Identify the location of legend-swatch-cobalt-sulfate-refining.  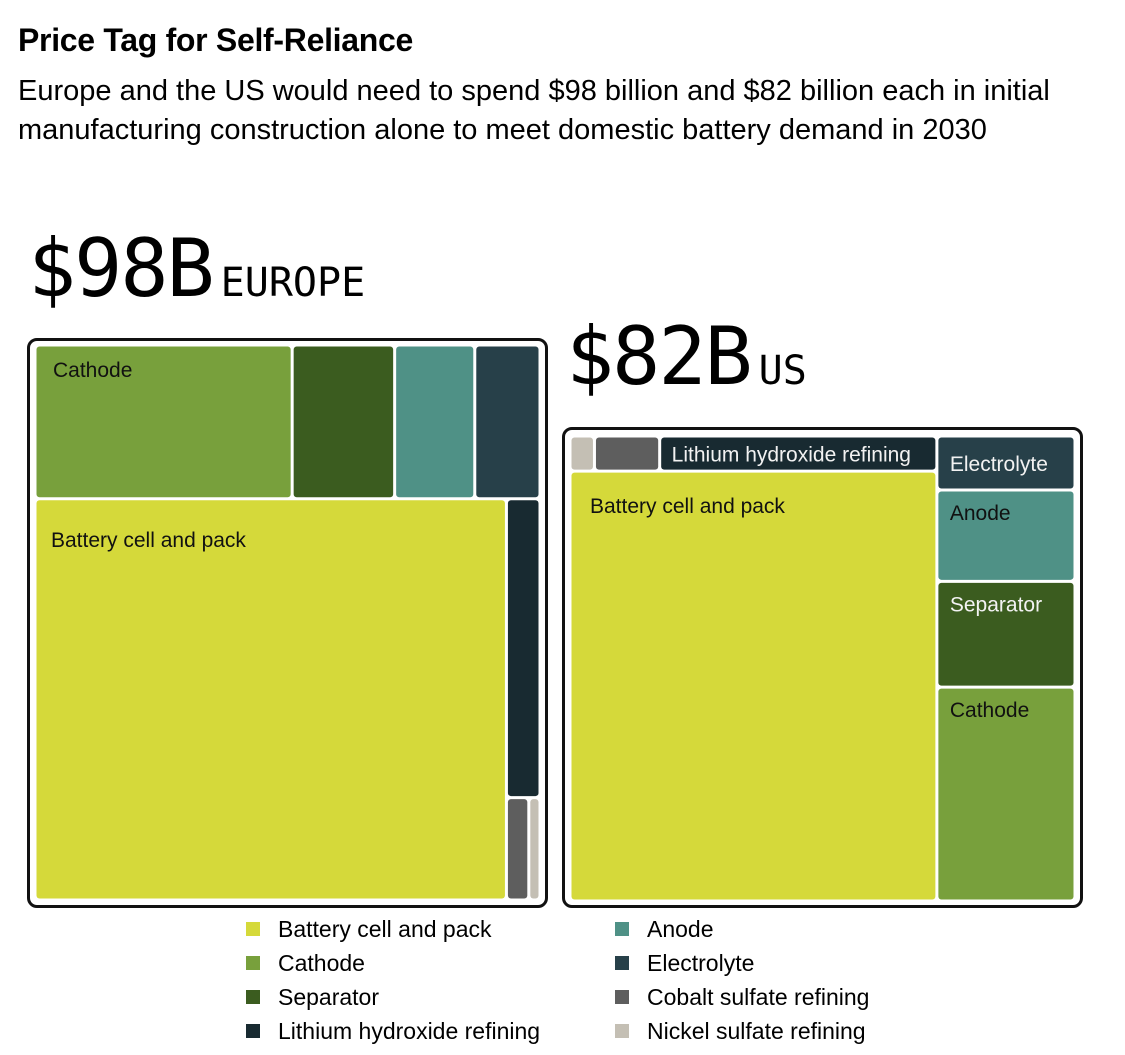
(622, 997).